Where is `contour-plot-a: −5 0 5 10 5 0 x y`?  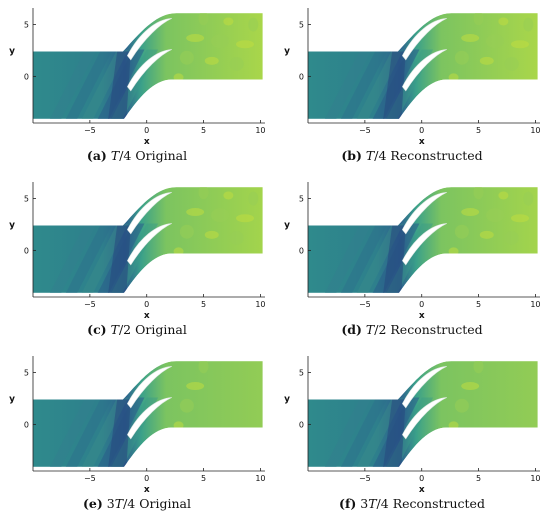 contour-plot-a: −5 0 5 10 5 0 x y is located at coordinates (137, 77).